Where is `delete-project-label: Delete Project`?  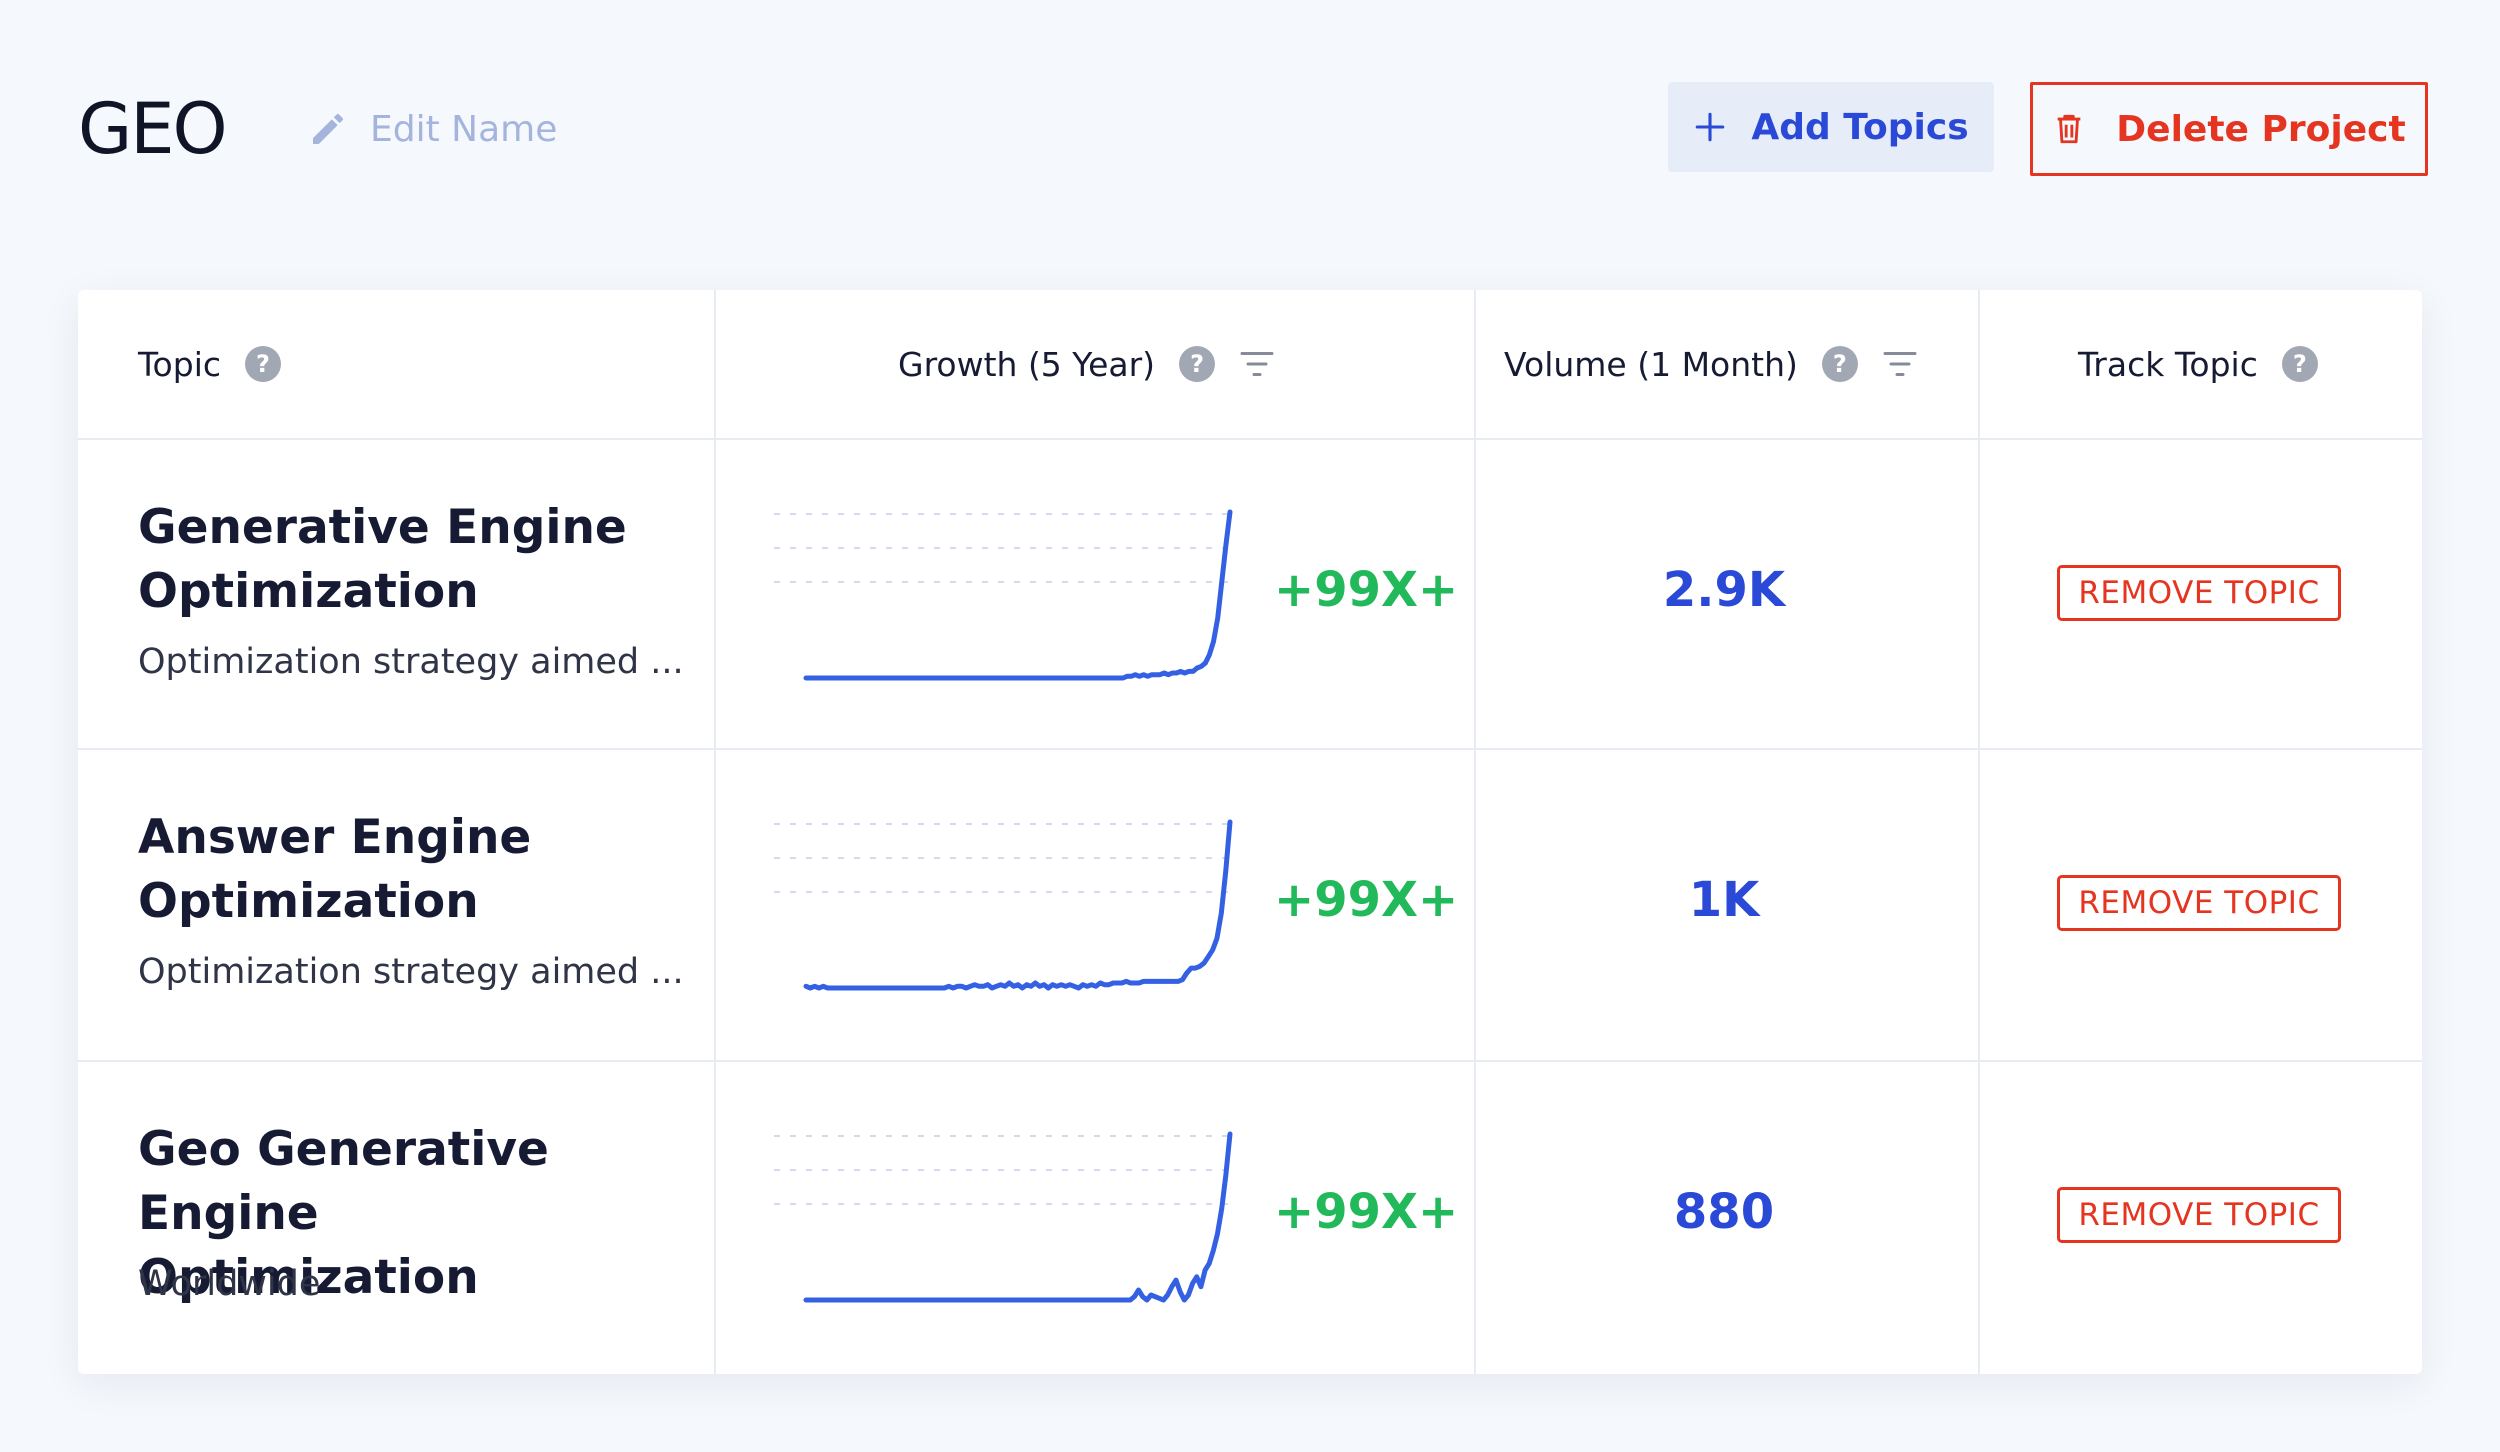
delete-project-label: Delete Project is located at coordinates (2261, 129).